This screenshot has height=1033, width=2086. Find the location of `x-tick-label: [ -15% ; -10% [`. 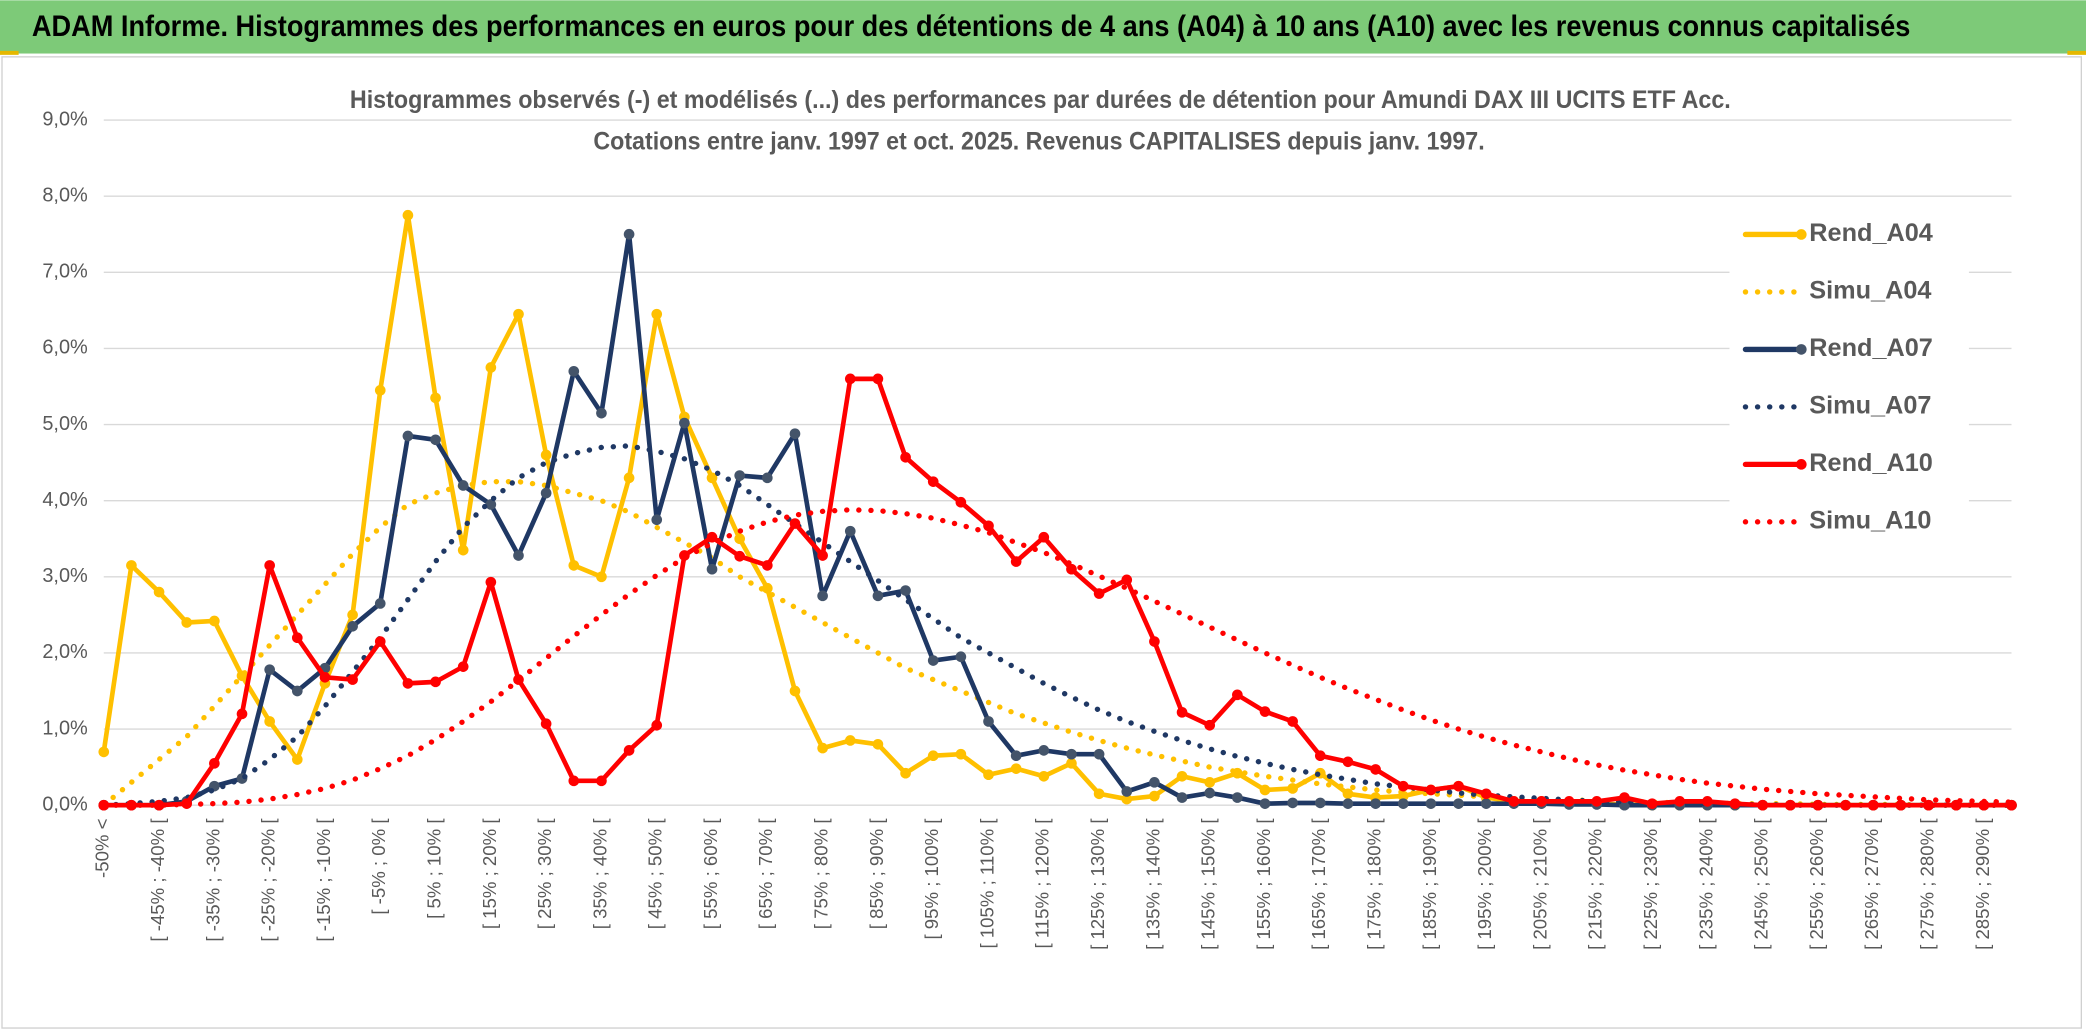

x-tick-label: [ -15% ; -10% [ is located at coordinates (323, 880).